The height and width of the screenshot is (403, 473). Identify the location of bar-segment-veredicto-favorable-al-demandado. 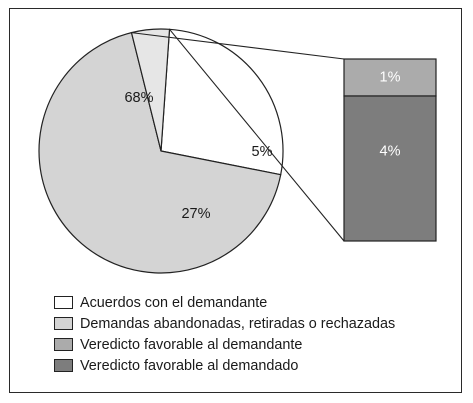
(390, 168).